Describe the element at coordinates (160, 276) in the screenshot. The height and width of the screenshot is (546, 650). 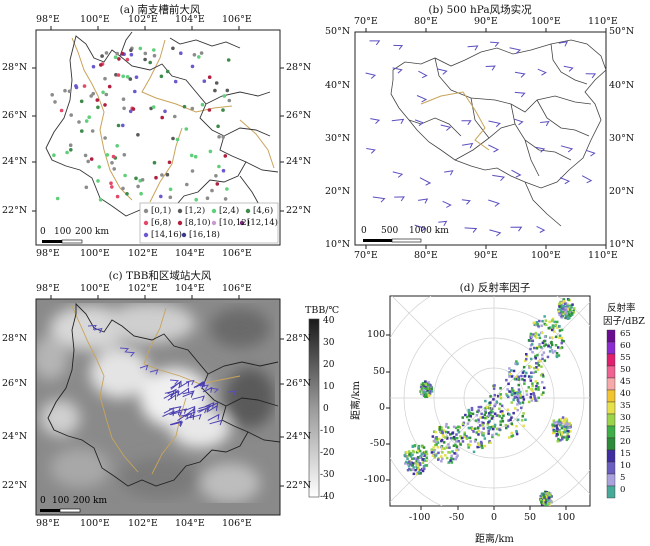
I see `panel-c-title: (c) TBB和区域站大风` at that location.